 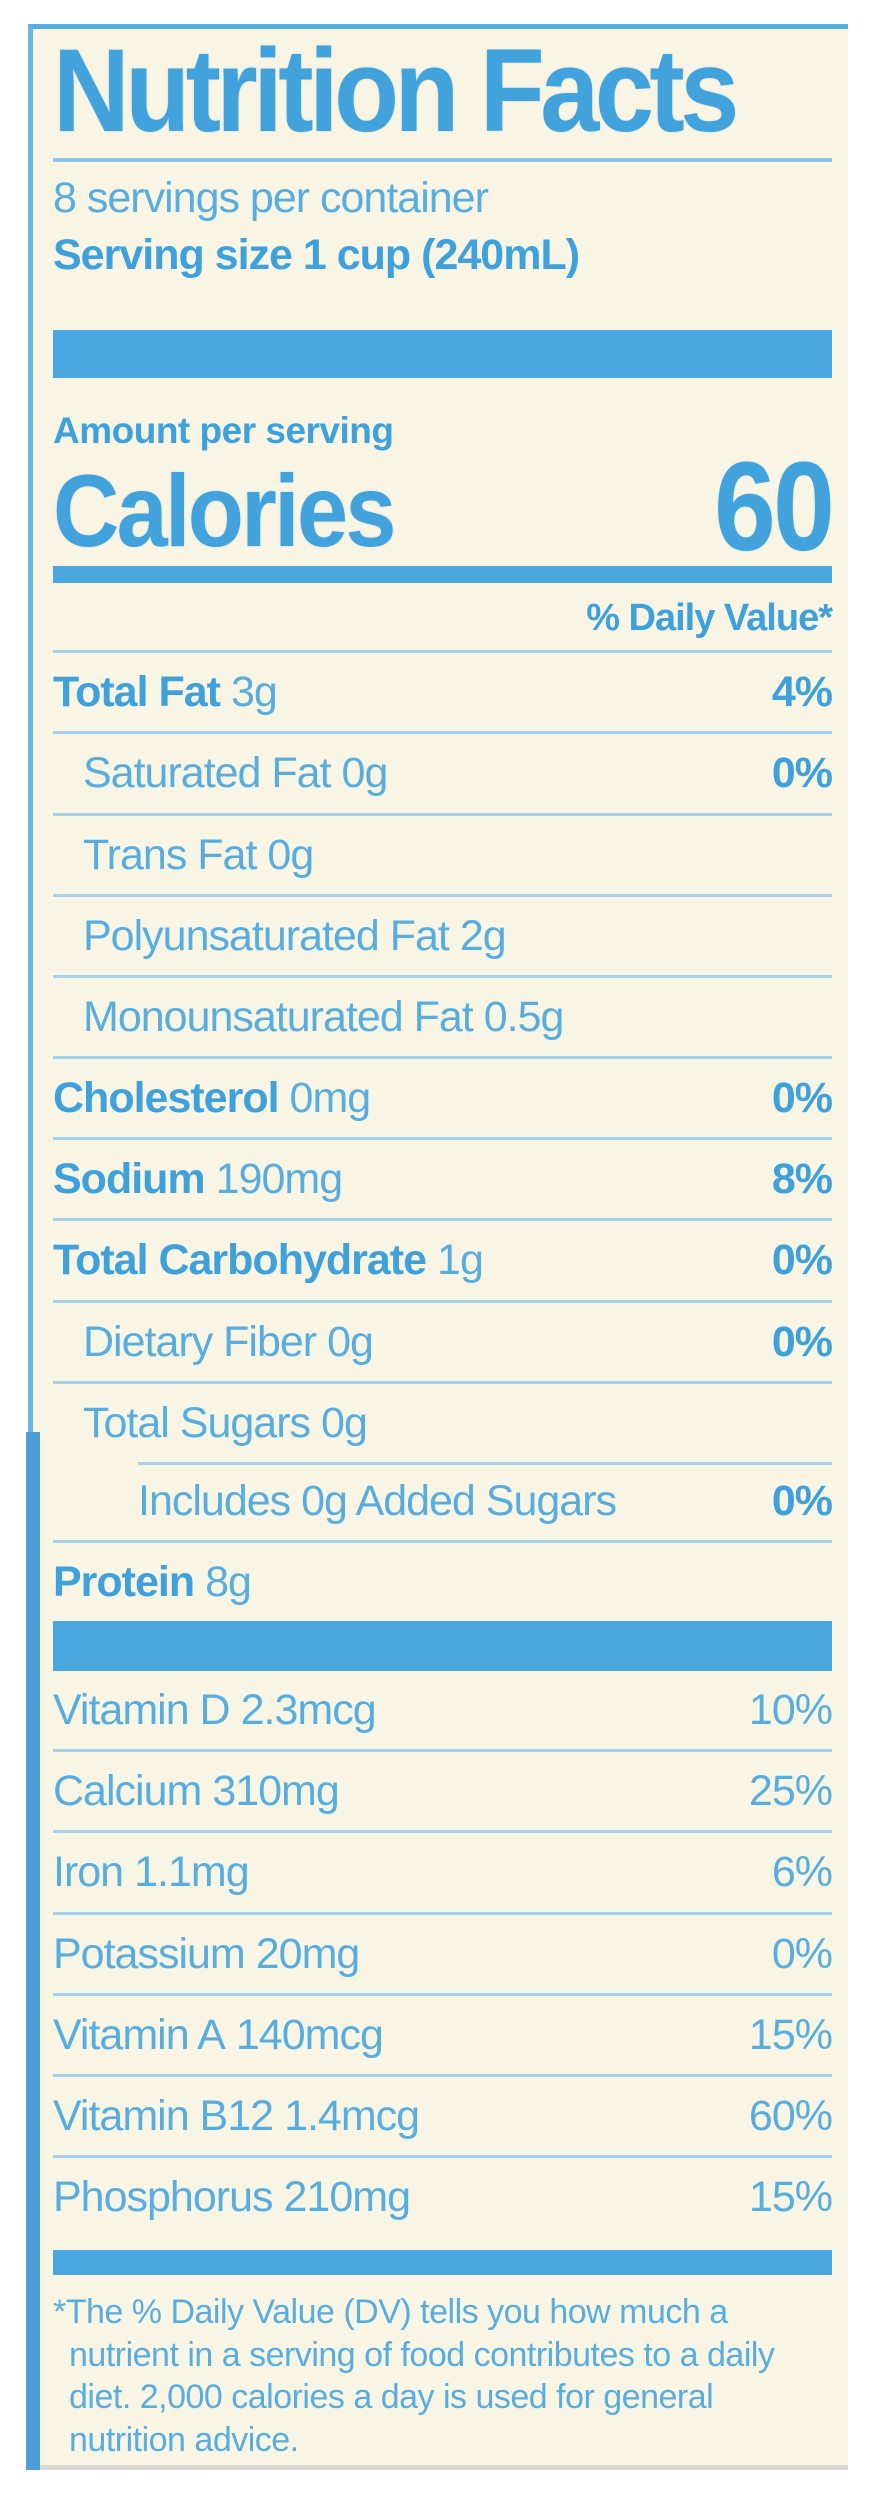 I want to click on nutrient-row-added-sugars: Includes 0g Added Sugars 0%, so click(x=443, y=1500).